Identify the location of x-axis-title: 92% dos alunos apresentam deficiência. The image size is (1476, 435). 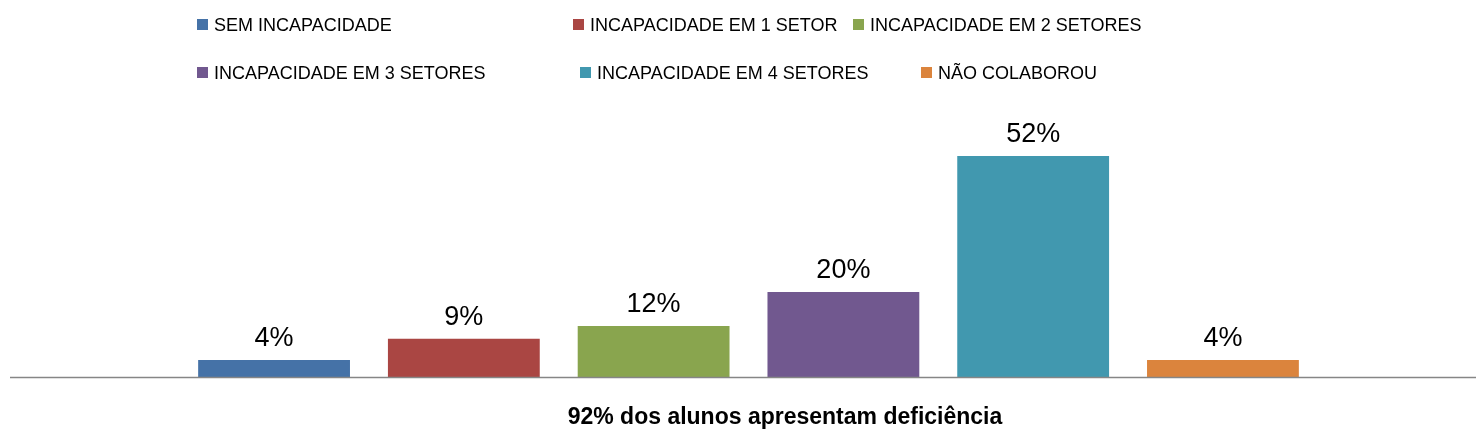
(785, 416).